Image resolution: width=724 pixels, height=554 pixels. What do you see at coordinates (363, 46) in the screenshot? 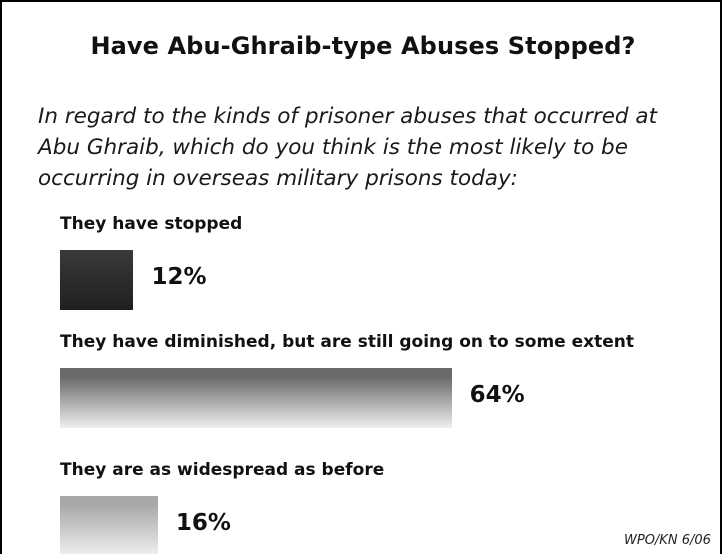
I see `chart-title: Have Abu-Ghraib-type Abuses Stopped?` at bounding box center [363, 46].